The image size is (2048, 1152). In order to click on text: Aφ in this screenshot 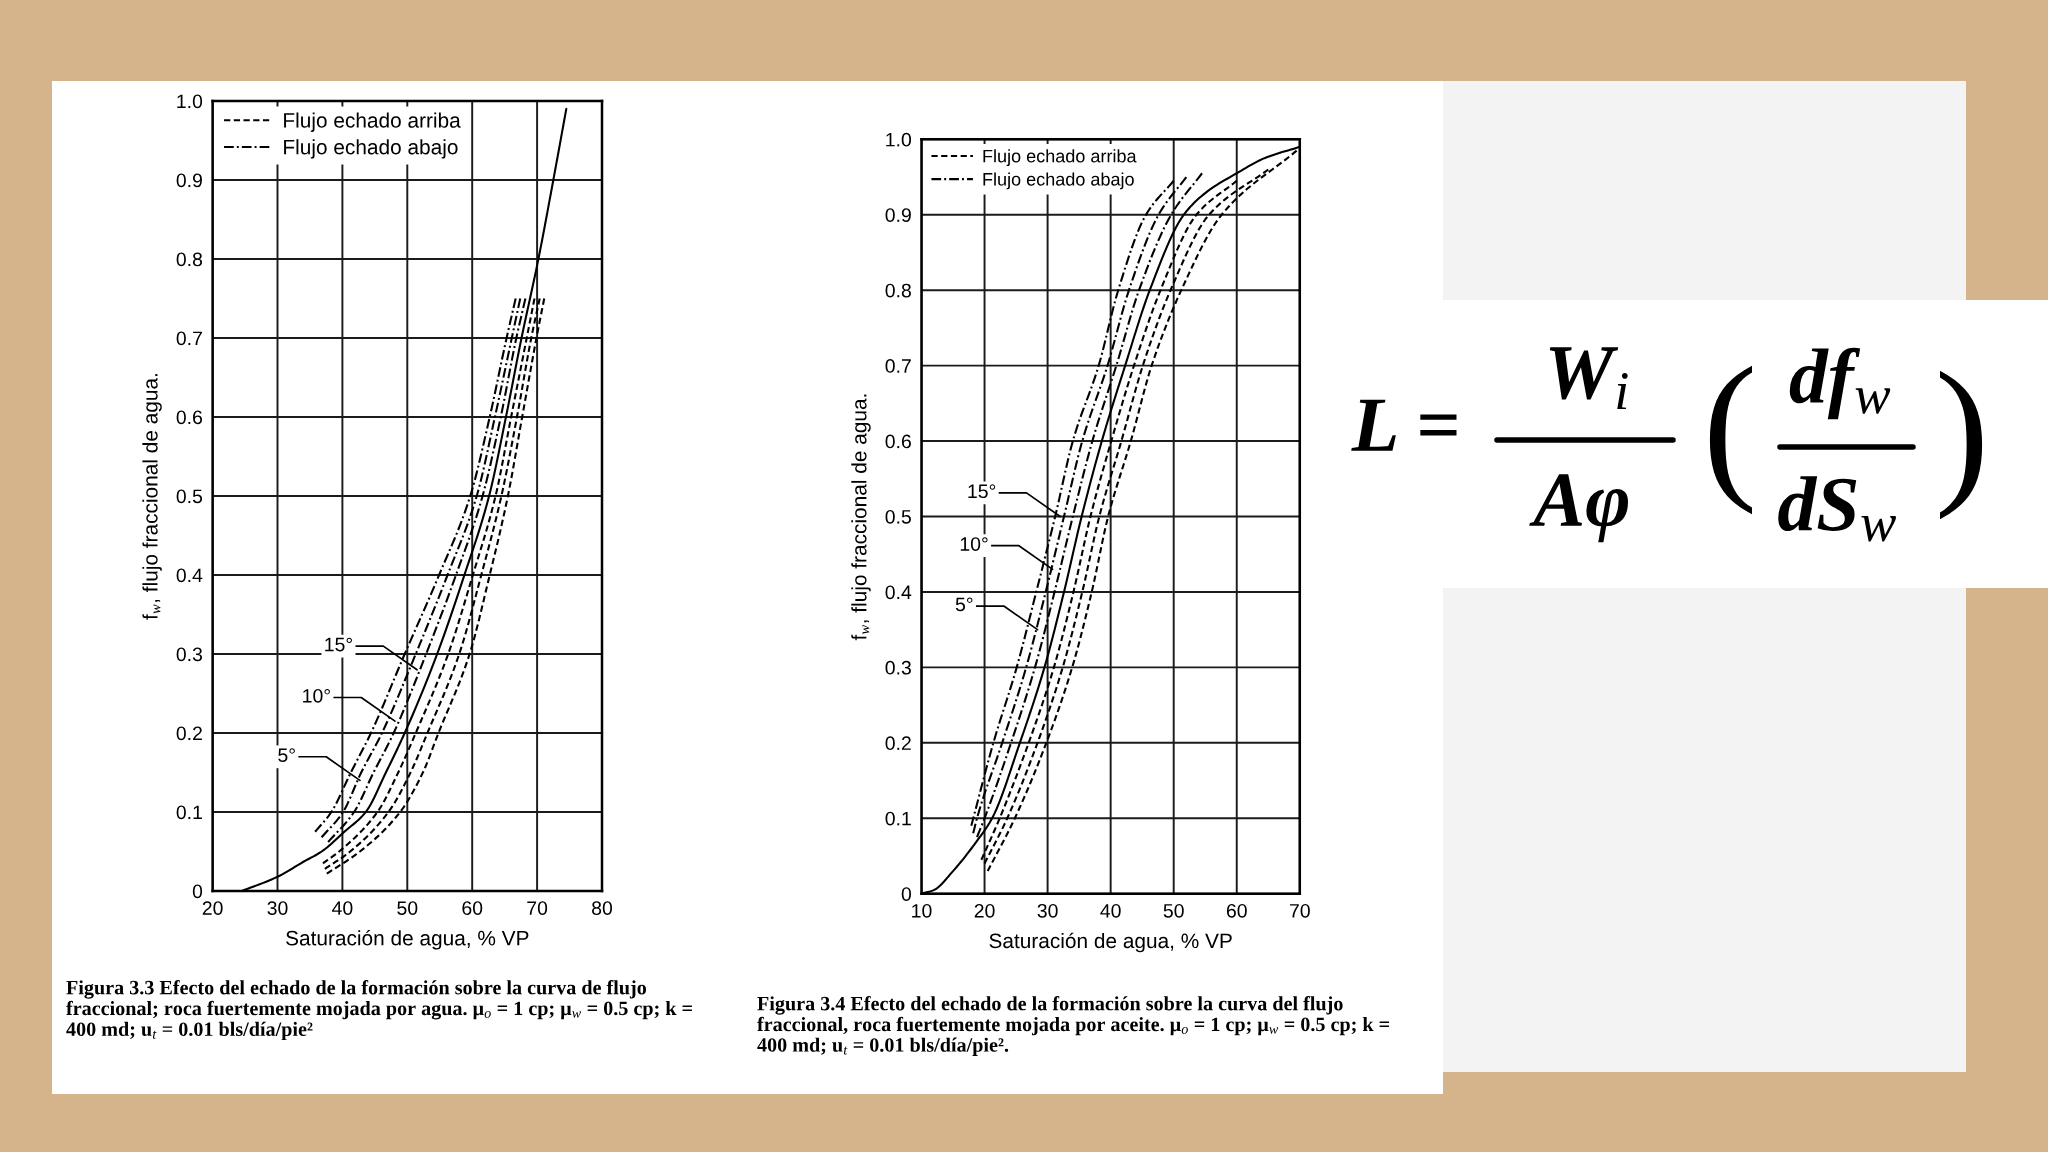, I will do `click(1578, 508)`.